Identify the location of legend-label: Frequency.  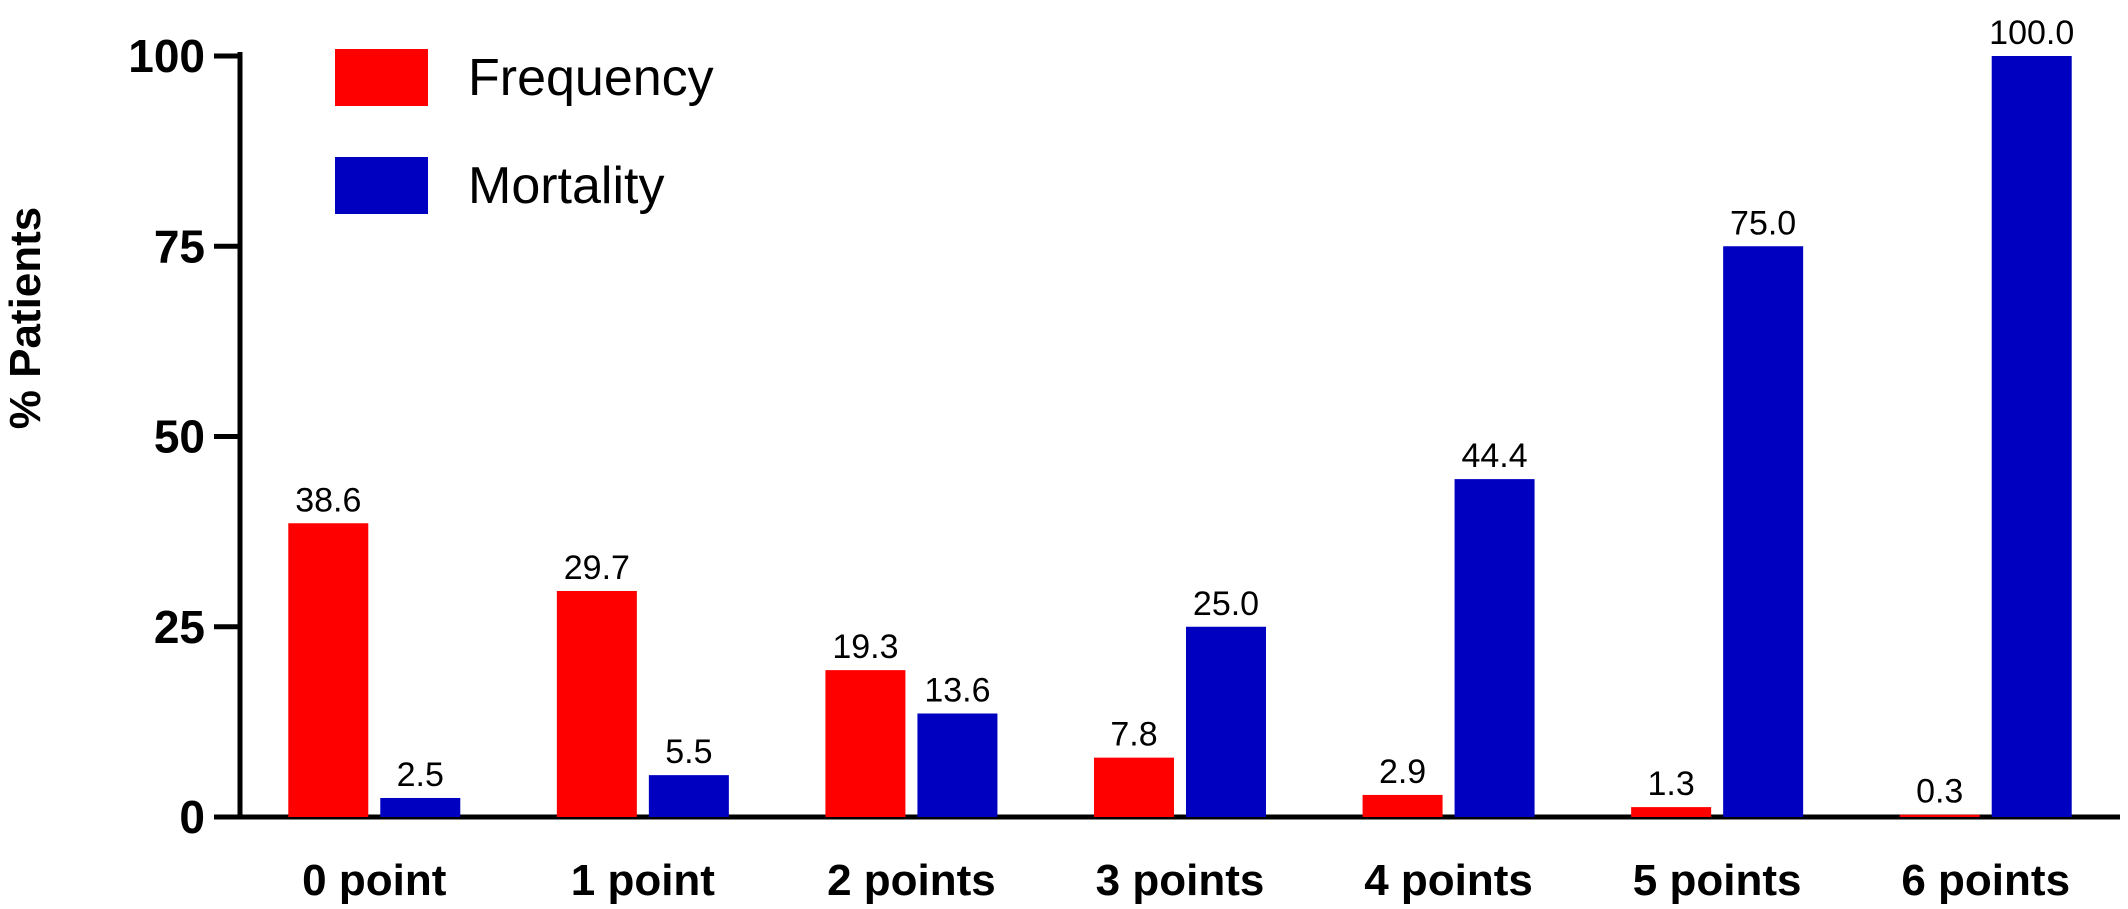
(591, 78).